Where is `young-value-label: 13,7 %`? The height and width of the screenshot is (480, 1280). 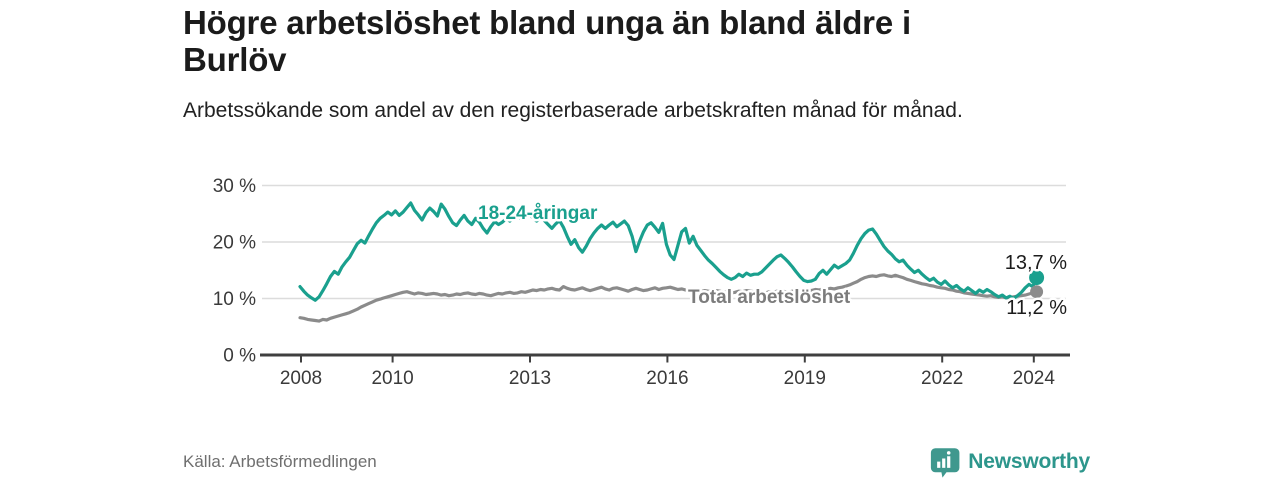
young-value-label: 13,7 % is located at coordinates (1036, 263).